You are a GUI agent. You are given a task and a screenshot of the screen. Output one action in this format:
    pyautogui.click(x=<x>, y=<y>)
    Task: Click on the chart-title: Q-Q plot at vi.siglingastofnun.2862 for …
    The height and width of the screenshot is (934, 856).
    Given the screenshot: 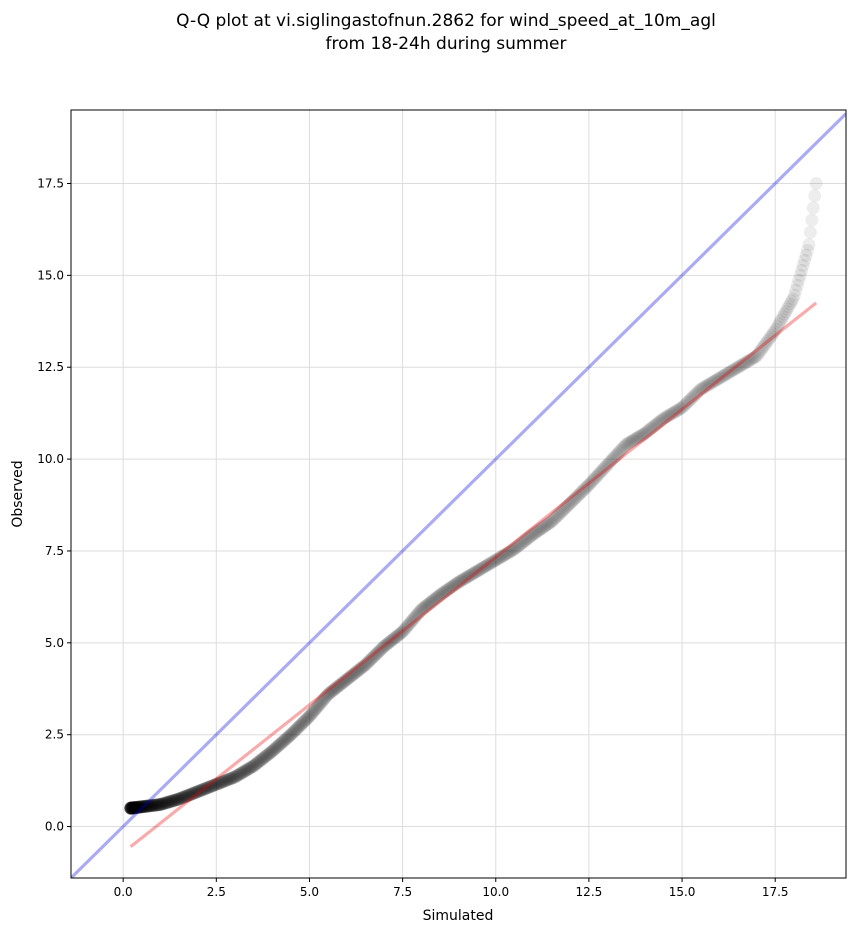 What is the action you would take?
    pyautogui.click(x=446, y=21)
    